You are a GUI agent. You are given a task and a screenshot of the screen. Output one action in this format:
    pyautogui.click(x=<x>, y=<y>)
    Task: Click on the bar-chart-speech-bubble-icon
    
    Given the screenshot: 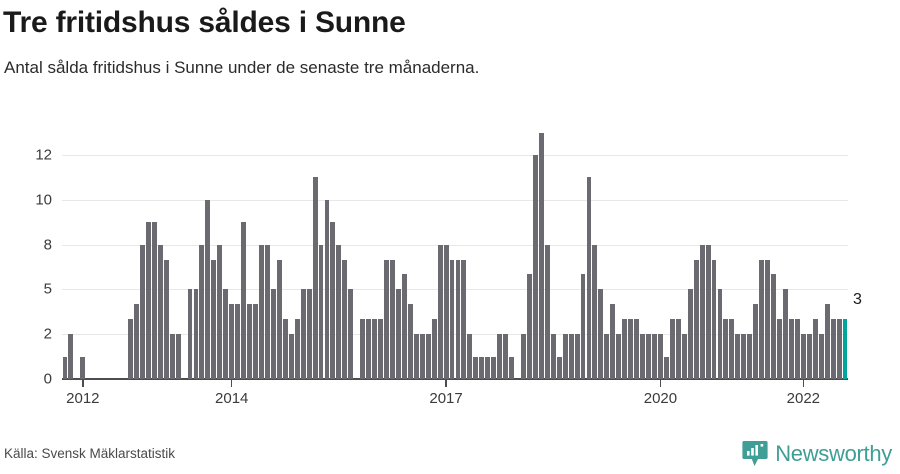 What is the action you would take?
    pyautogui.click(x=755, y=454)
    